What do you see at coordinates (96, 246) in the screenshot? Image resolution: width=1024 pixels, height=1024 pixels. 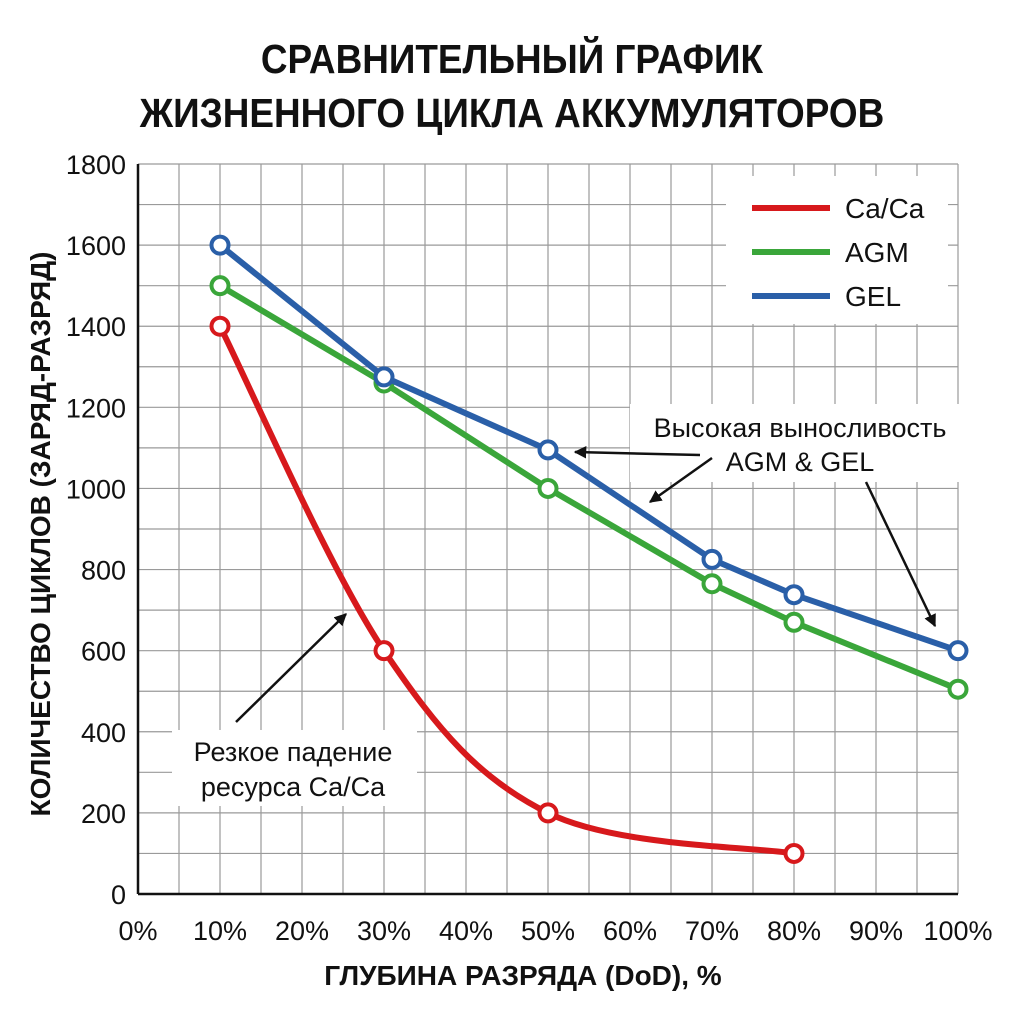 I see `y-tick-label: 1600` at bounding box center [96, 246].